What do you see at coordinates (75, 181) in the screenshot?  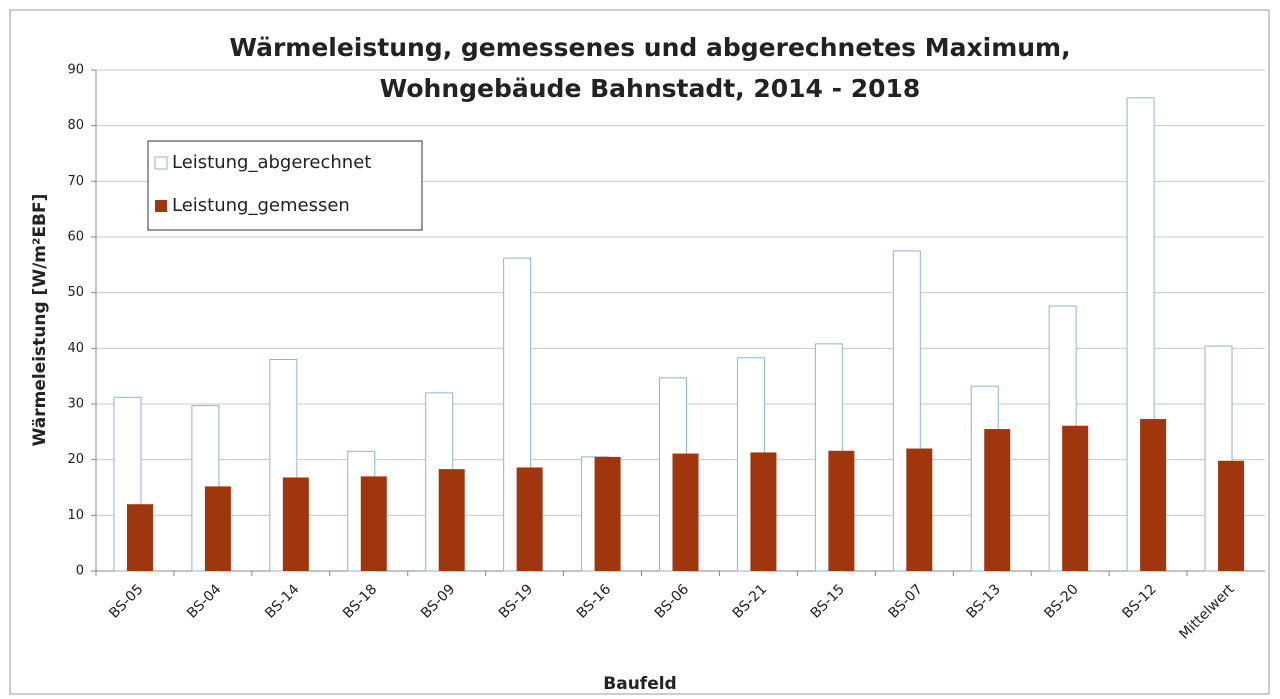 I see `y-tick-label: 70` at bounding box center [75, 181].